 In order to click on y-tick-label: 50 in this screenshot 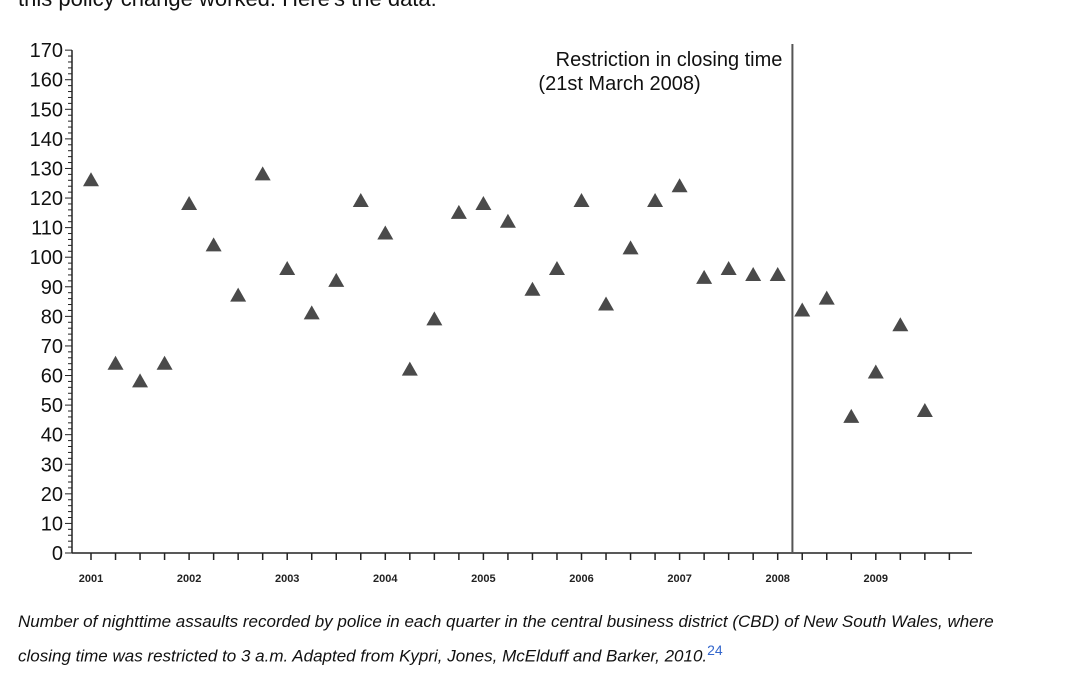, I will do `click(52, 406)`.